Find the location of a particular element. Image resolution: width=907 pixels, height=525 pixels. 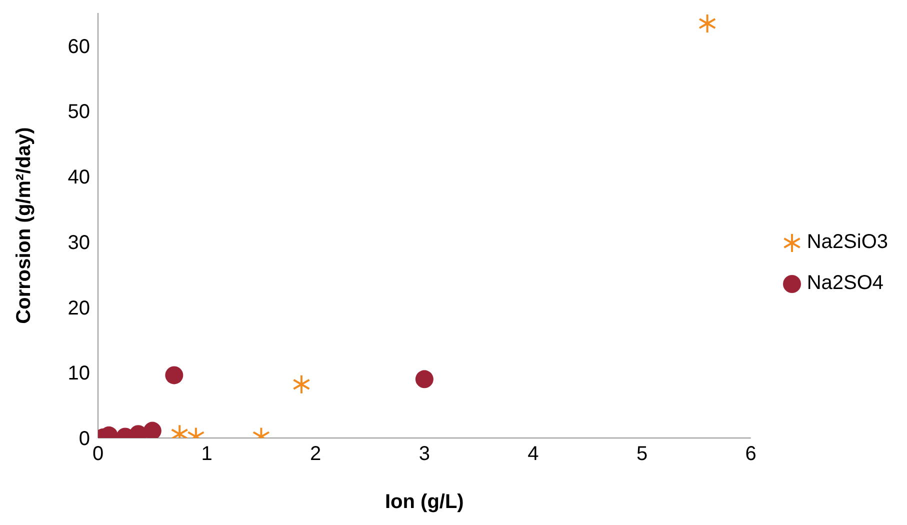

y-tick-label: 40 is located at coordinates (79, 177).